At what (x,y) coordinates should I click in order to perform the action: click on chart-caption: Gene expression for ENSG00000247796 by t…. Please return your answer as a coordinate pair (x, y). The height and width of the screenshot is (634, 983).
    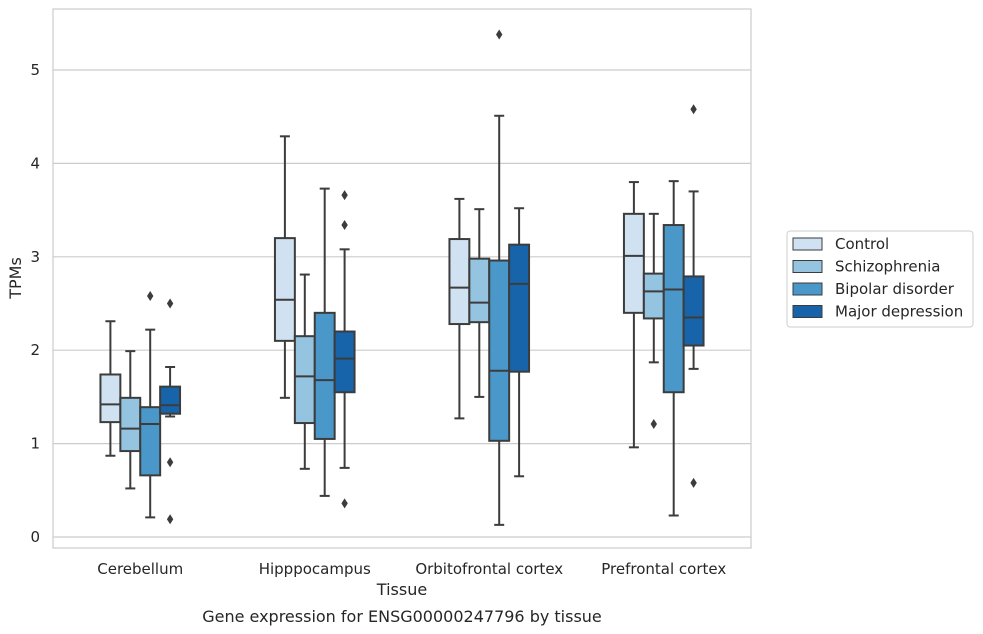
    Looking at the image, I should click on (402, 616).